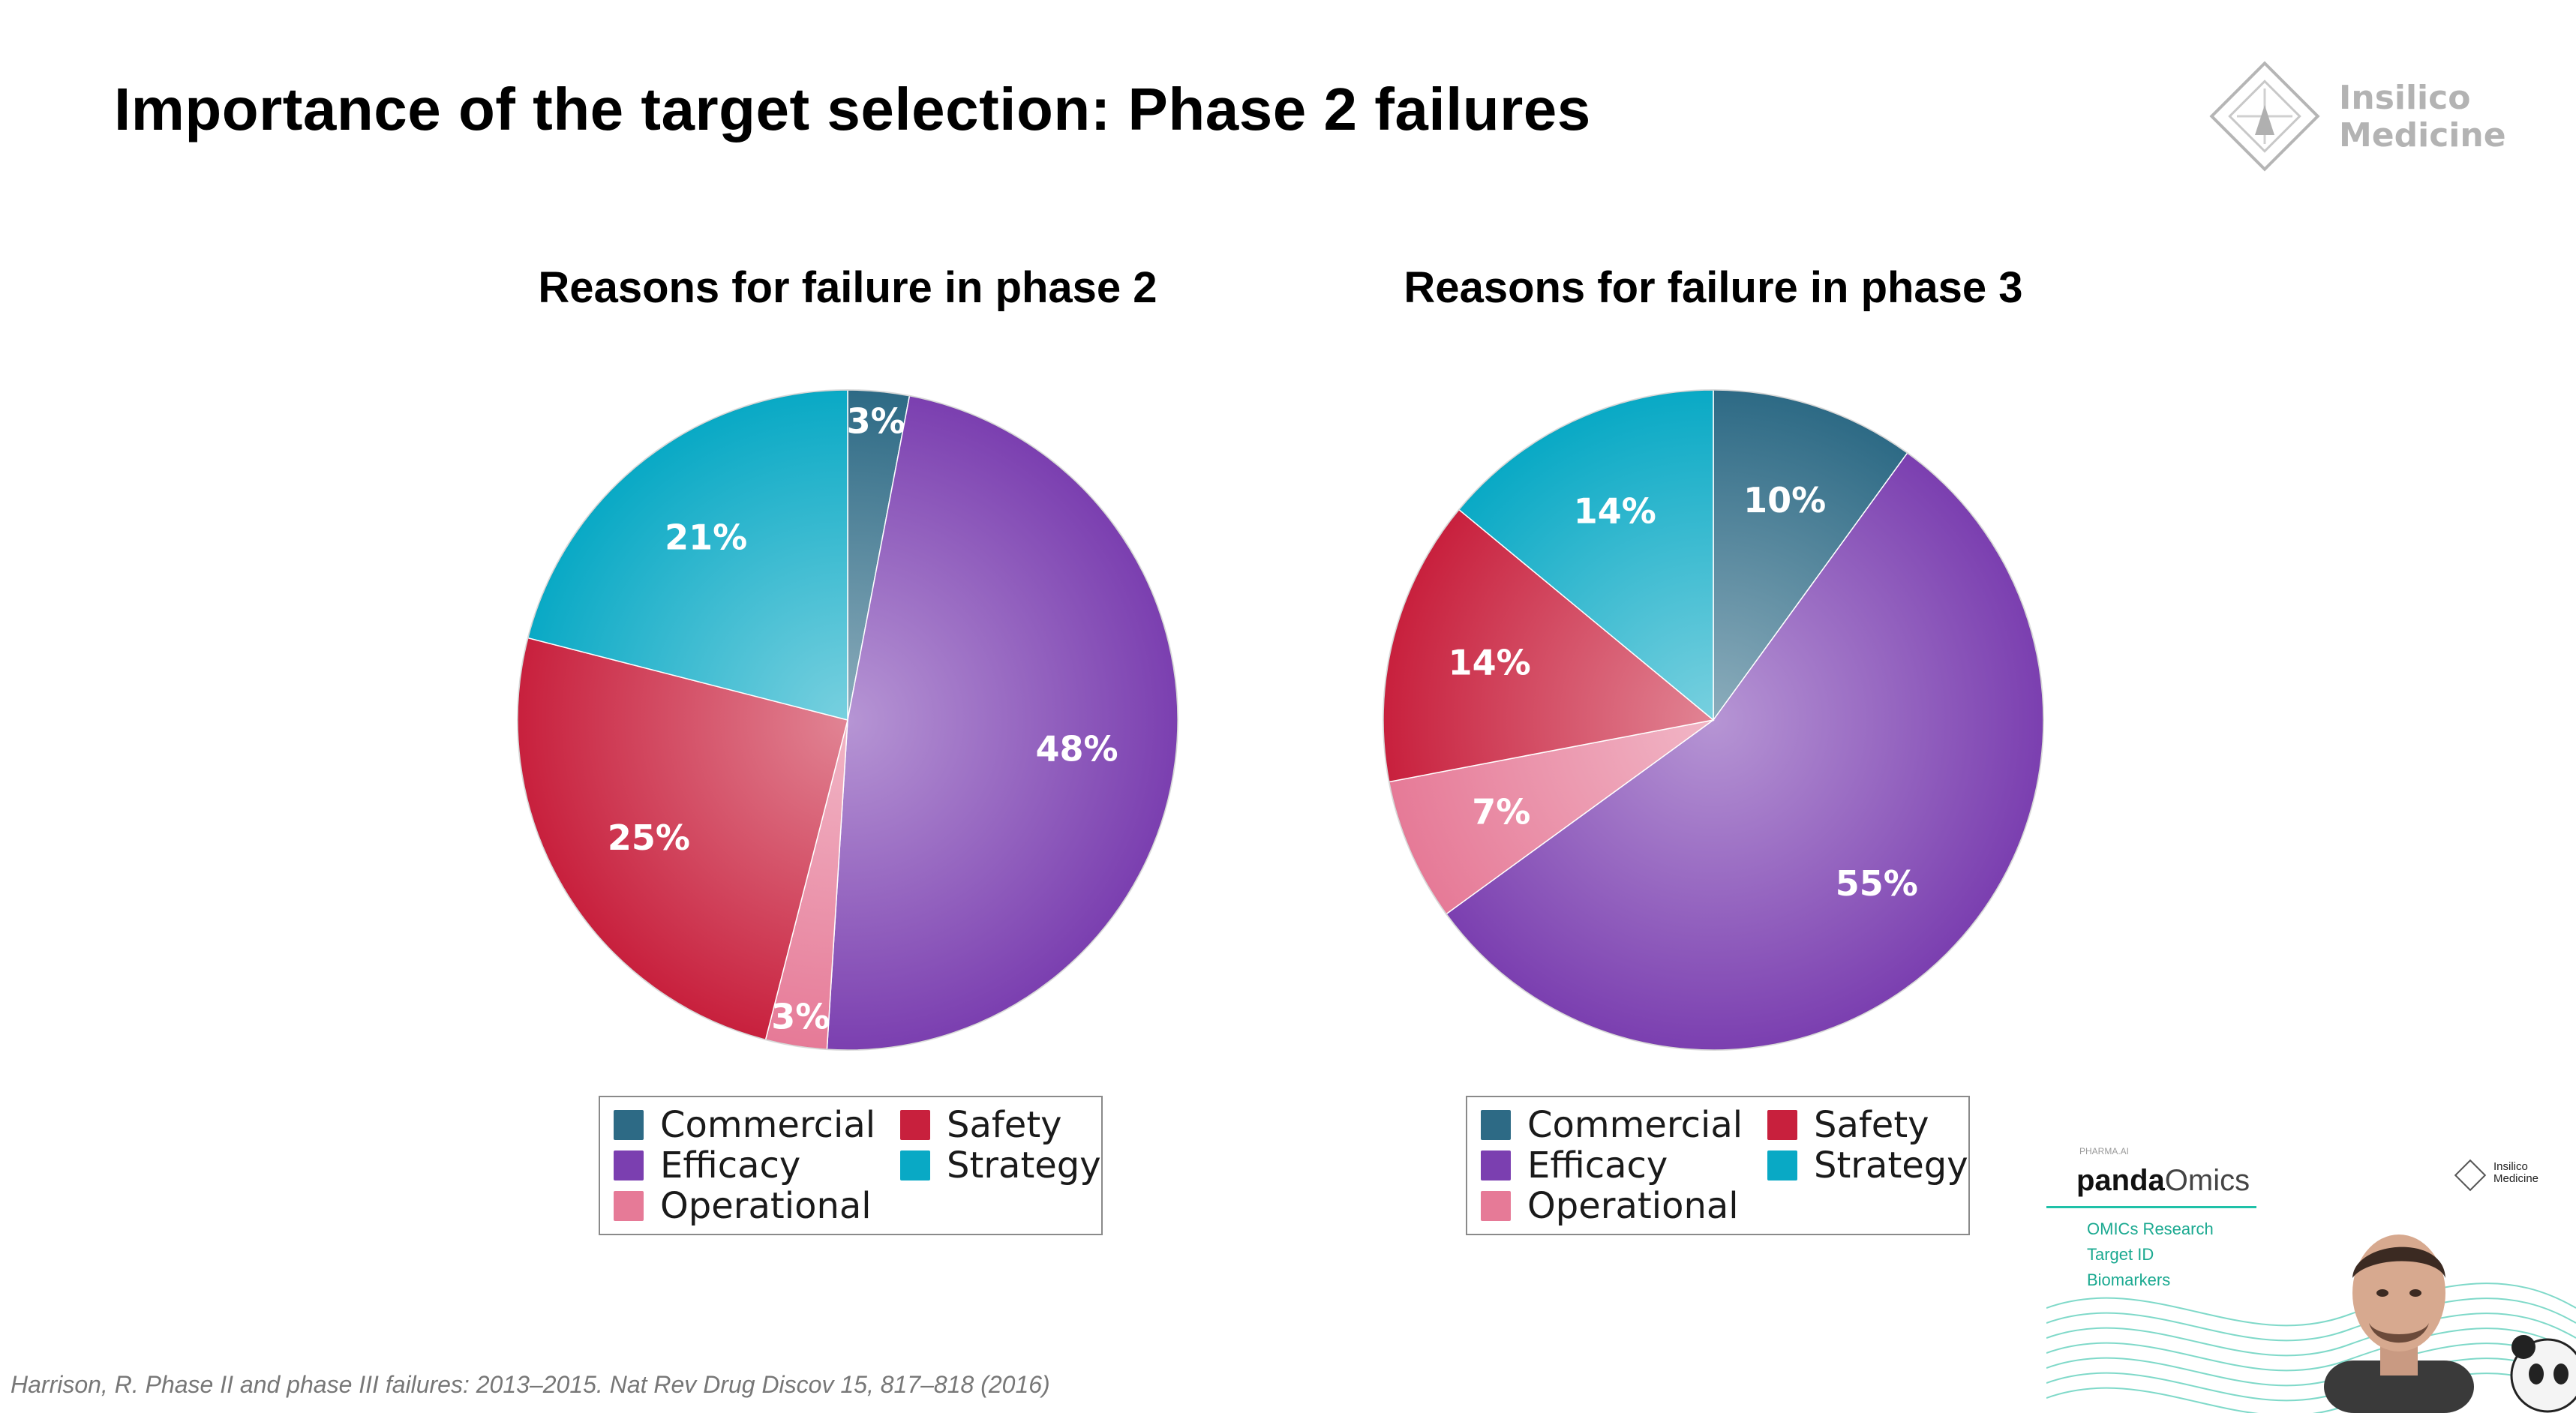  What do you see at coordinates (1077, 749) in the screenshot?
I see `data-label: 48%` at bounding box center [1077, 749].